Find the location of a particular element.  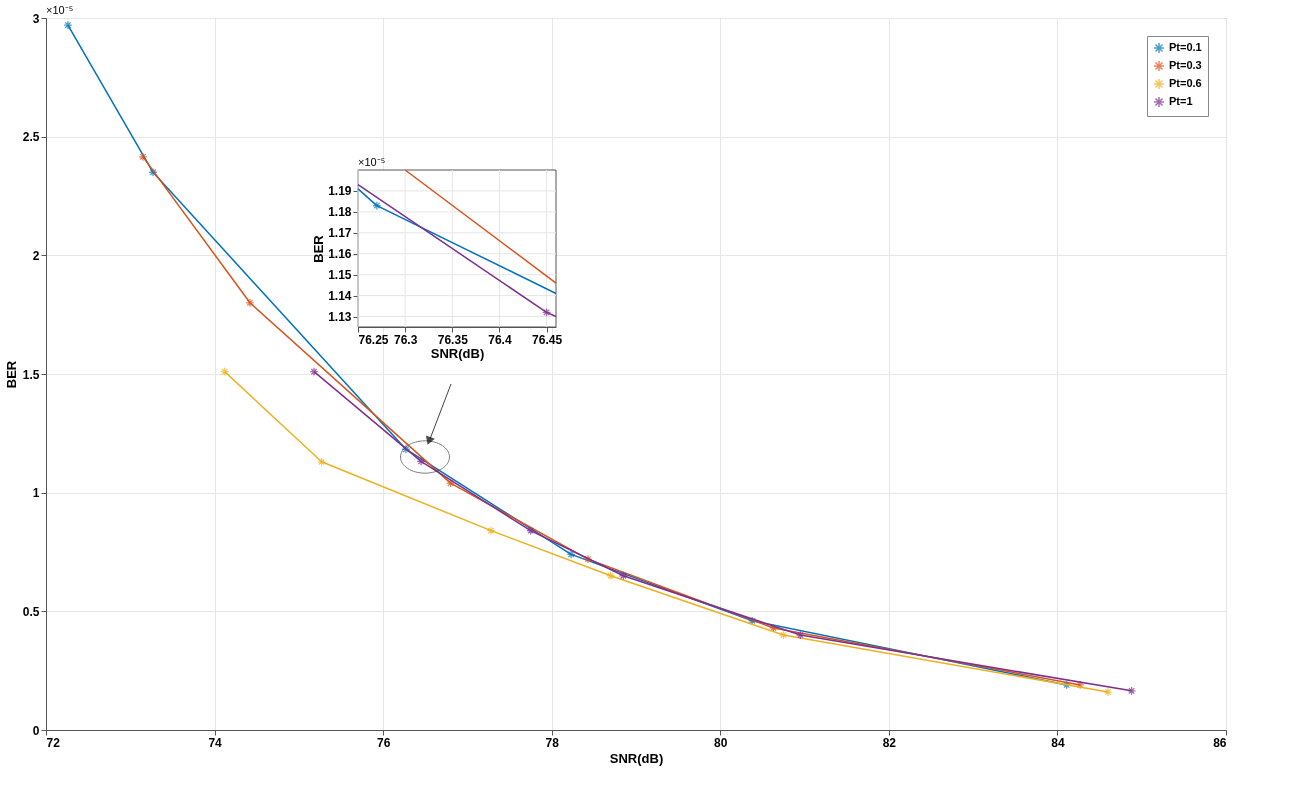

x-tick-label: 76.3 is located at coordinates (405, 339).